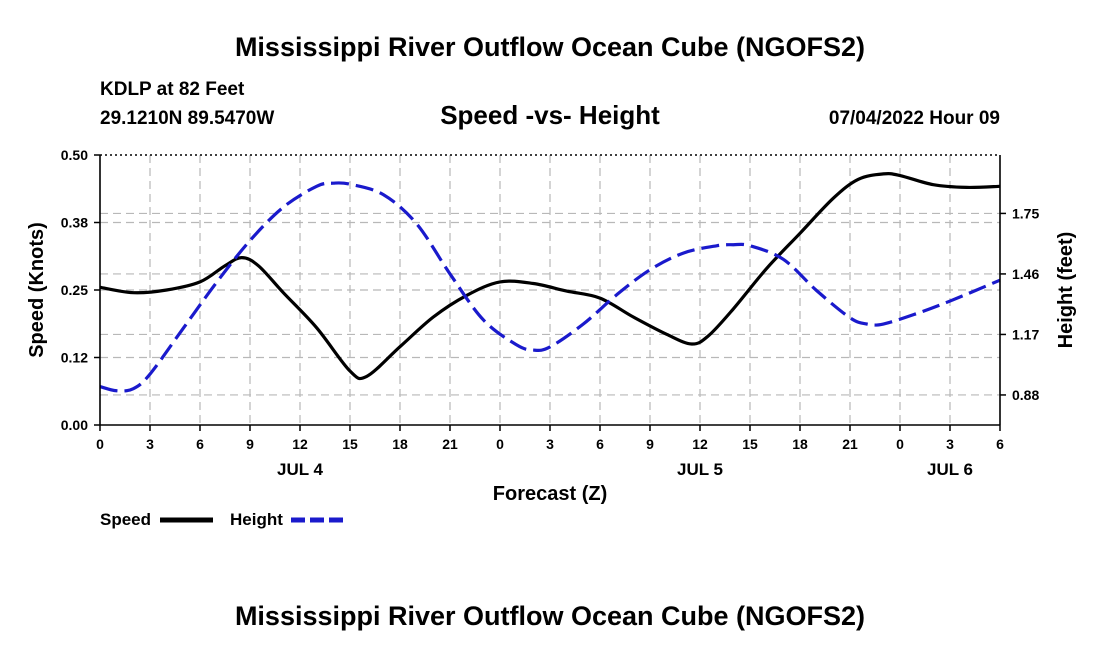  What do you see at coordinates (187, 118) in the screenshot?
I see `location-label: 29.1210N 89.5470W` at bounding box center [187, 118].